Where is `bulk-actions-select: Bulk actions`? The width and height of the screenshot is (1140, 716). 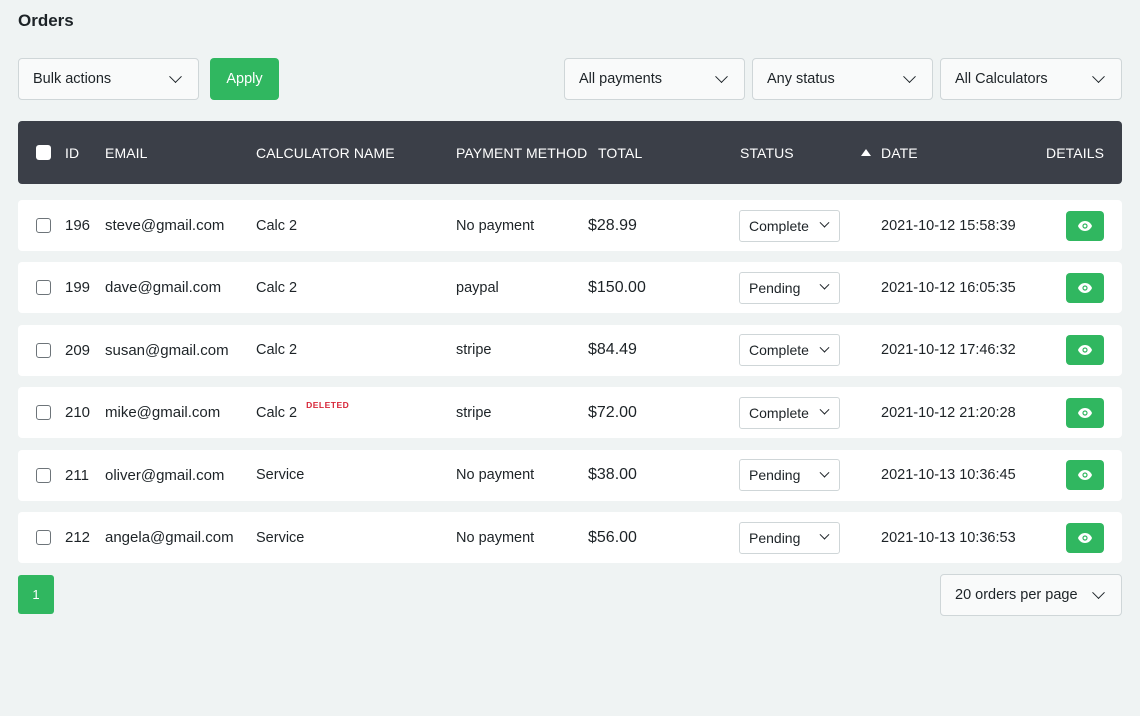 bulk-actions-select: Bulk actions is located at coordinates (108, 79).